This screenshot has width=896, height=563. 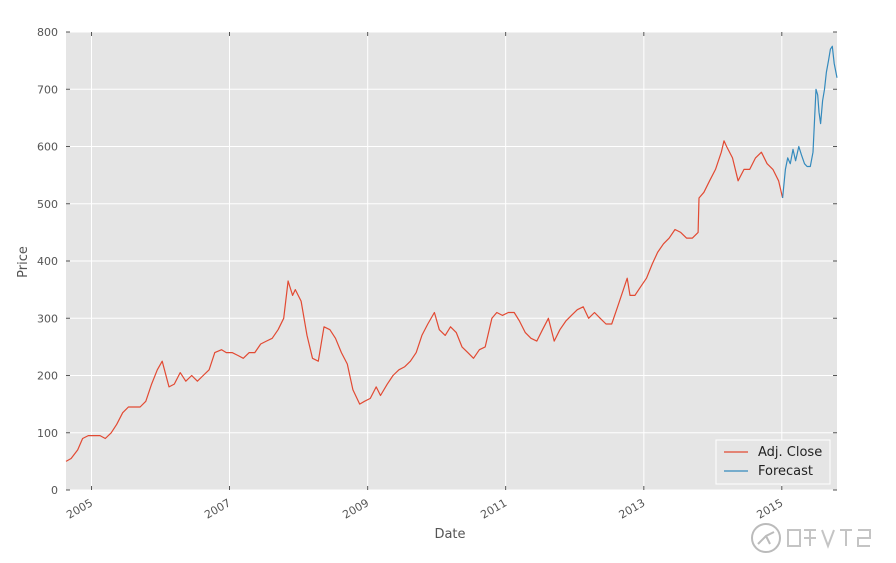 I want to click on legend-label-forecast: Forecast, so click(x=785, y=471).